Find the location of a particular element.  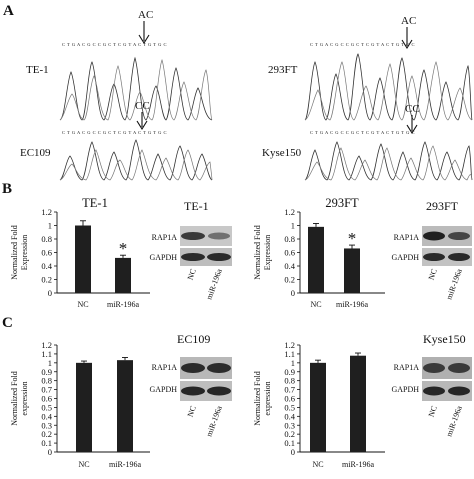

y-tick-label: 0.8 is located at coordinates (46, 239).